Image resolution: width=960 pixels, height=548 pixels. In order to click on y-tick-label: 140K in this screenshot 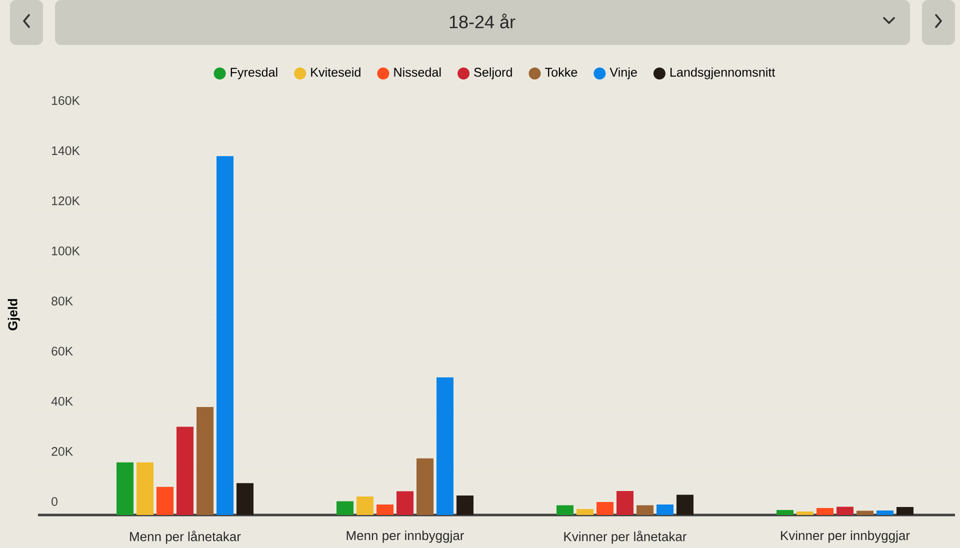, I will do `click(66, 151)`.